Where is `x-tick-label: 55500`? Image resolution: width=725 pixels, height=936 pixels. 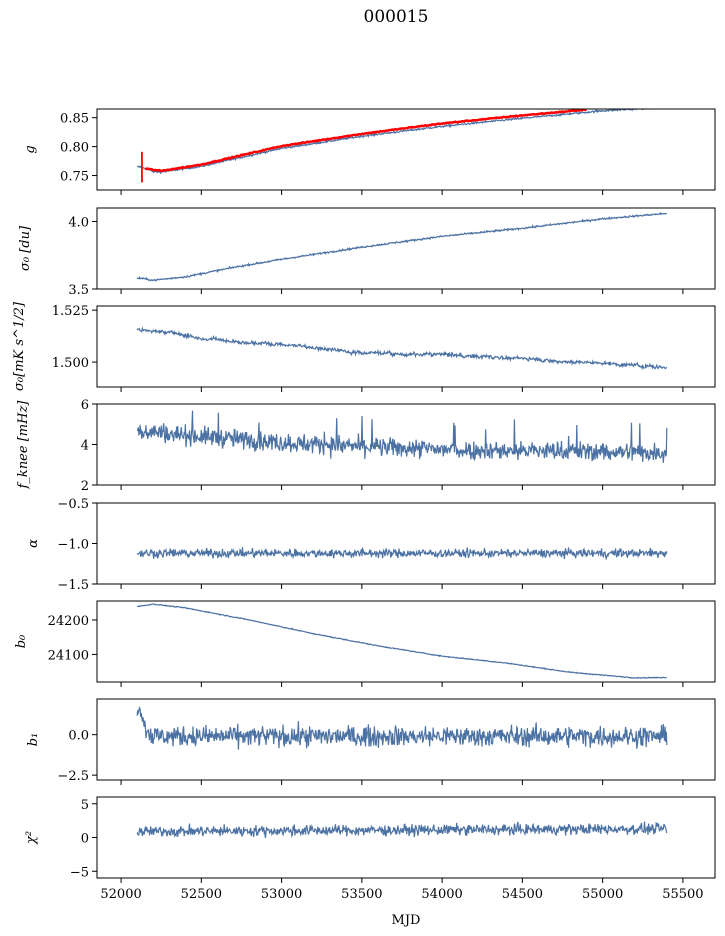 x-tick-label: 55500 is located at coordinates (682, 894).